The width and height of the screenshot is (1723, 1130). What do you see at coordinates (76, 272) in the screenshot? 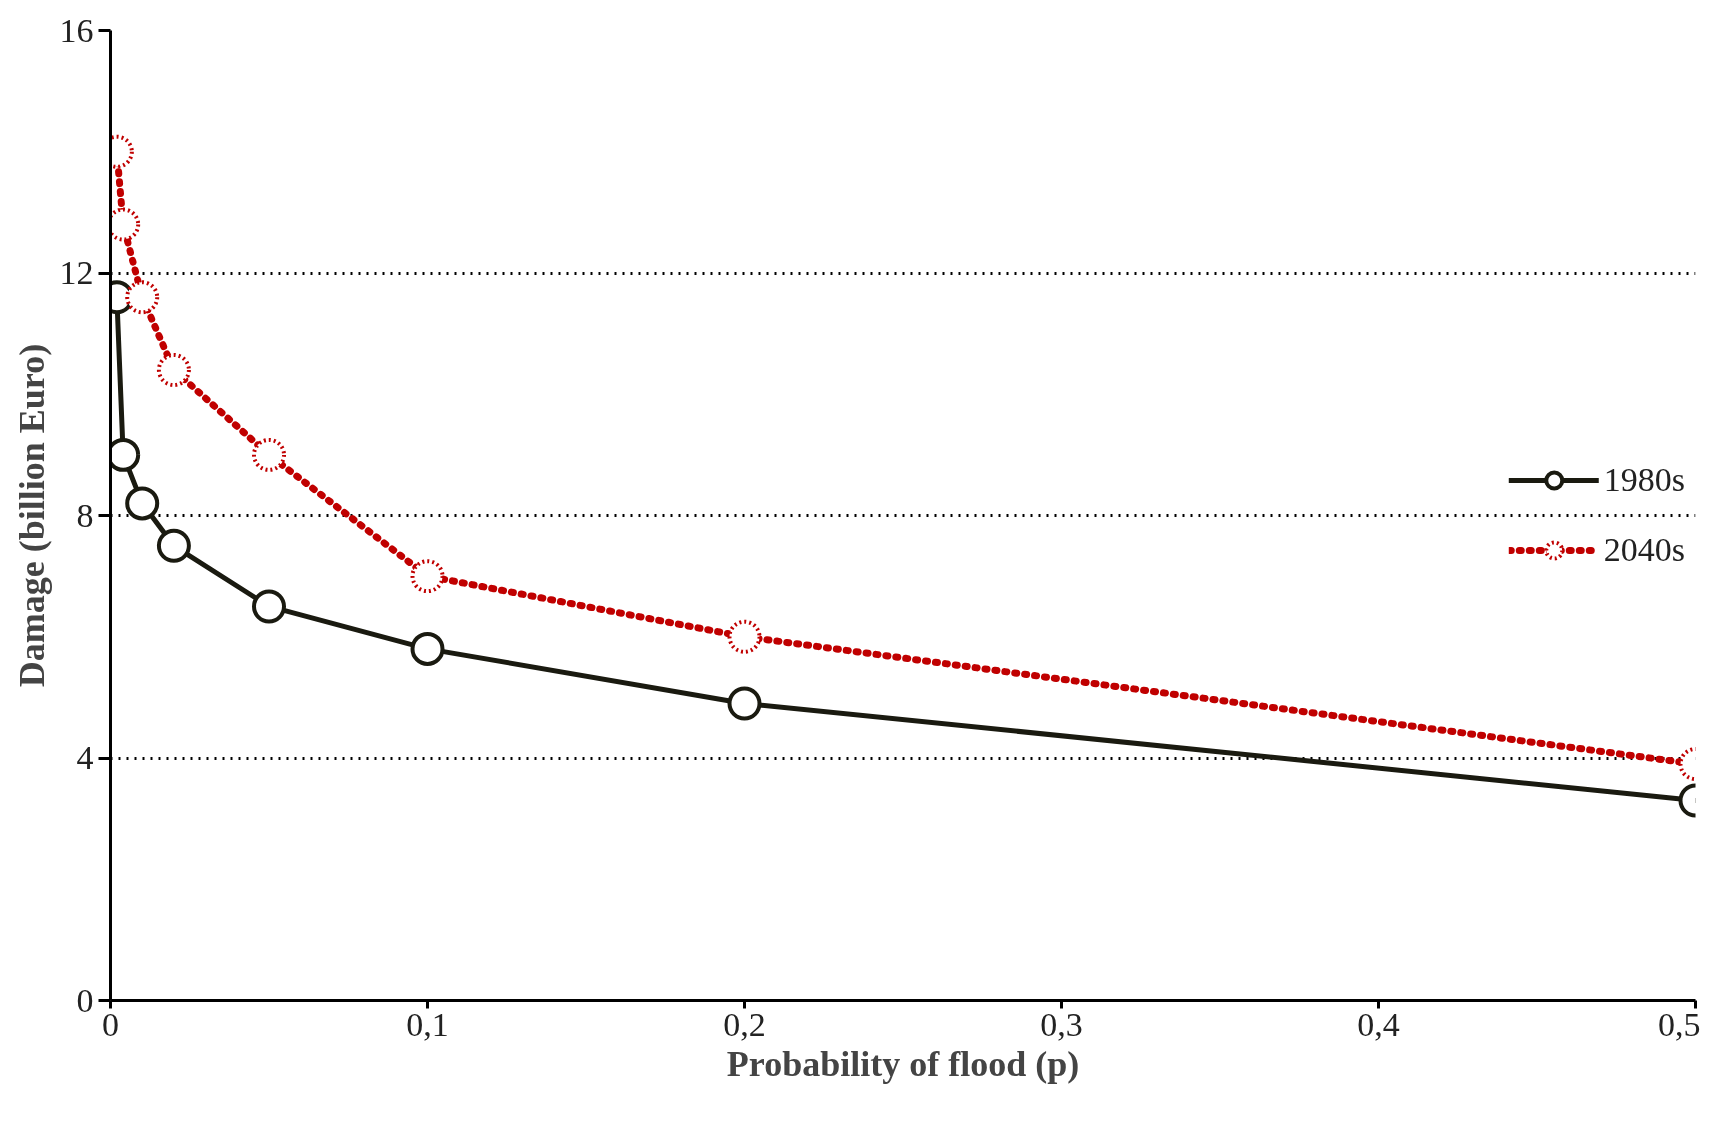
I see `y-tick-label: 12` at bounding box center [76, 272].